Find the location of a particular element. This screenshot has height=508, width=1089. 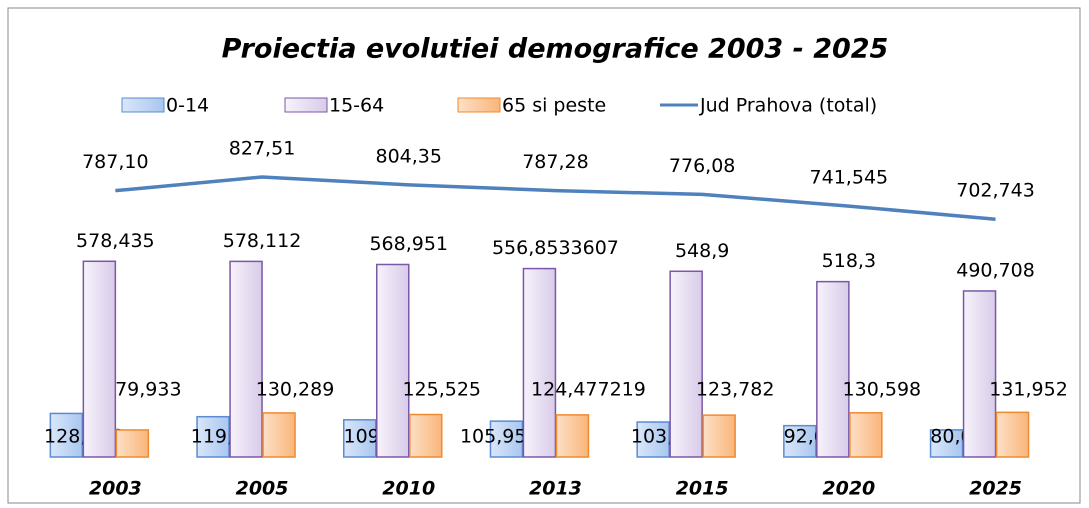

legend-label: 15-64 is located at coordinates (356, 106).